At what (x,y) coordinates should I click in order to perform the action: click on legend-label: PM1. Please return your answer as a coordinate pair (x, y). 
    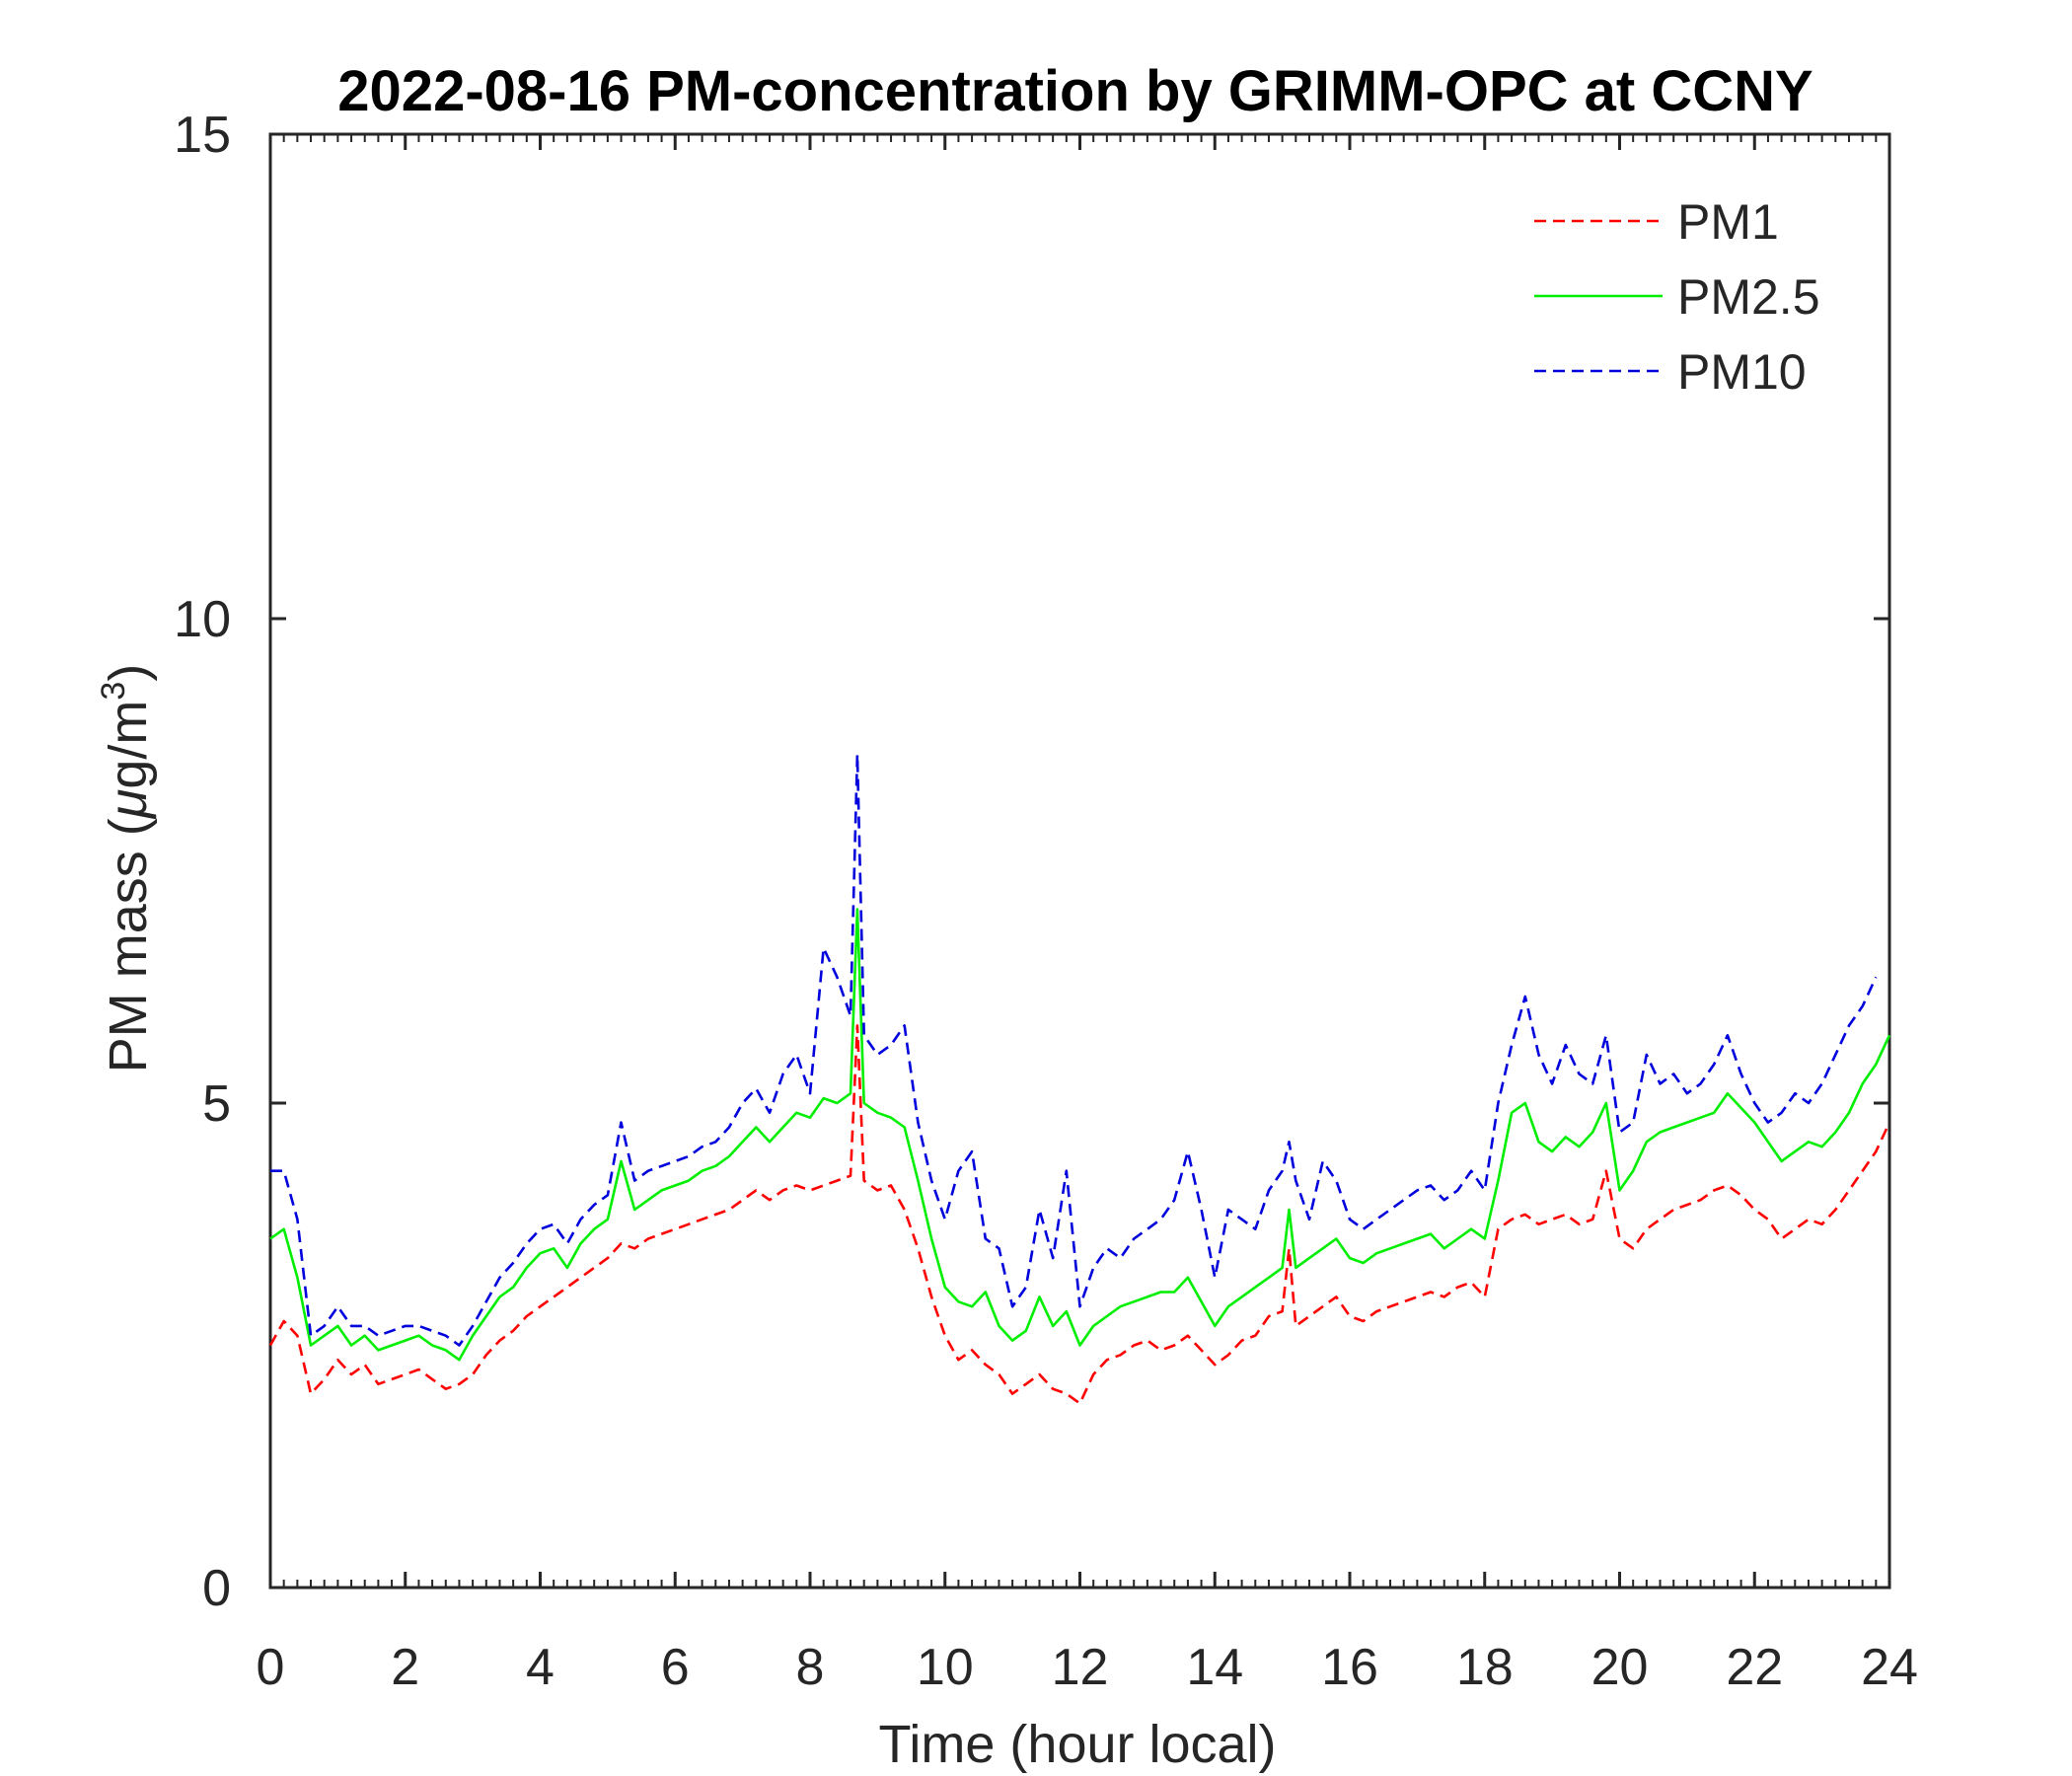
    Looking at the image, I should click on (1728, 222).